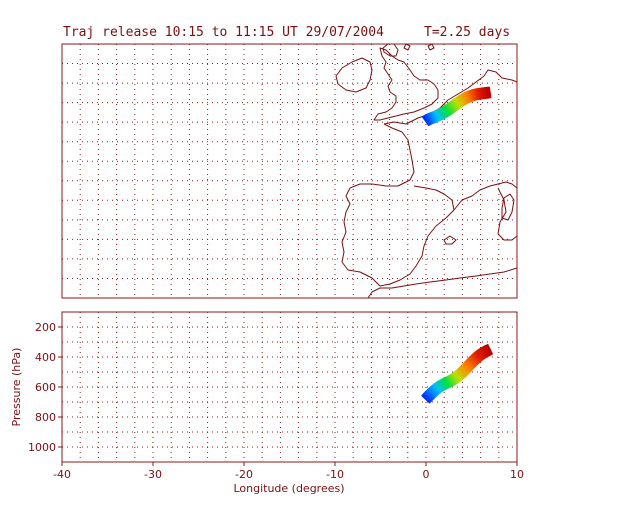 The width and height of the screenshot is (640, 512). I want to click on y-tick-label: 600, so click(45, 387).